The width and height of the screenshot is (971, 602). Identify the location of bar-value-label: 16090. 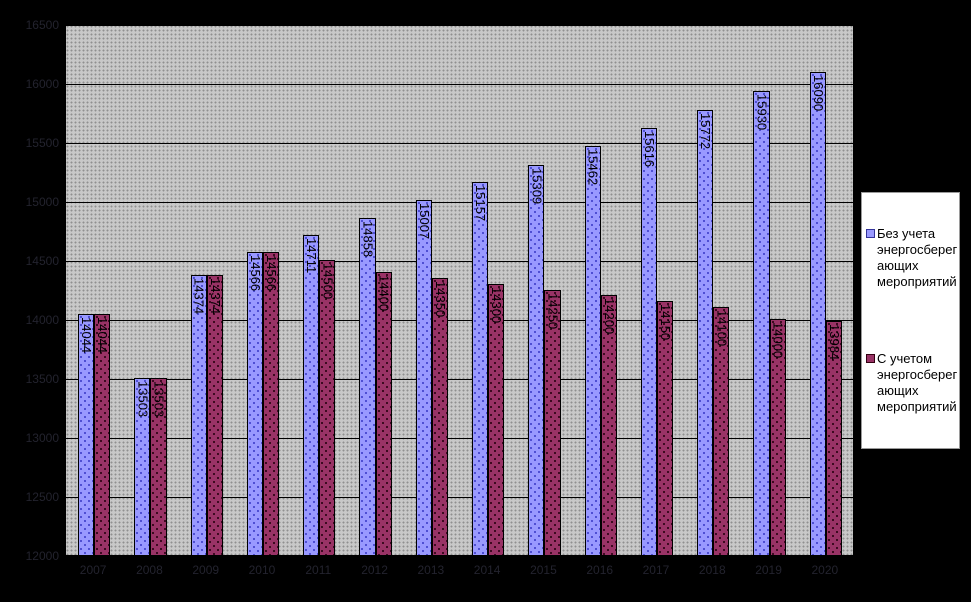
(818, 93).